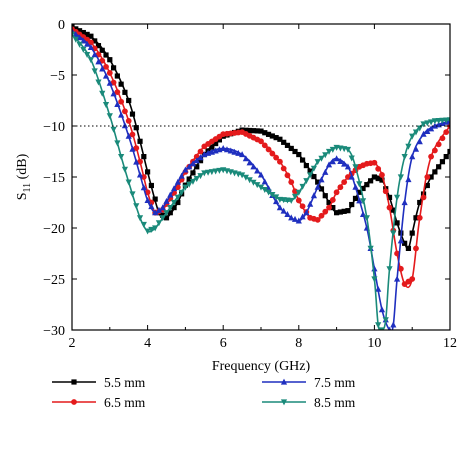 The height and width of the screenshot is (450, 474). What do you see at coordinates (74, 402) in the screenshot?
I see `legend-marker` at bounding box center [74, 402].